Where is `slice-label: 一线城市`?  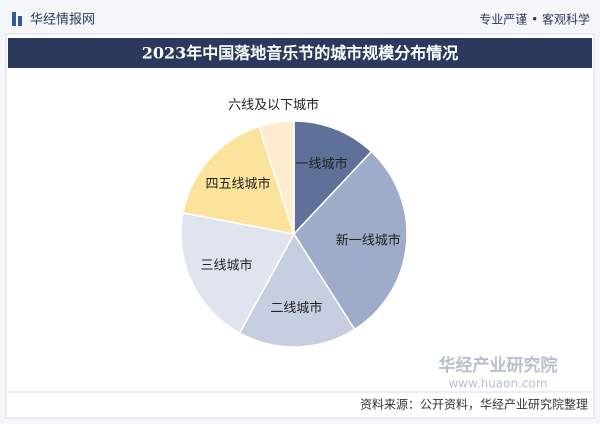 slice-label: 一线城市 is located at coordinates (321, 164).